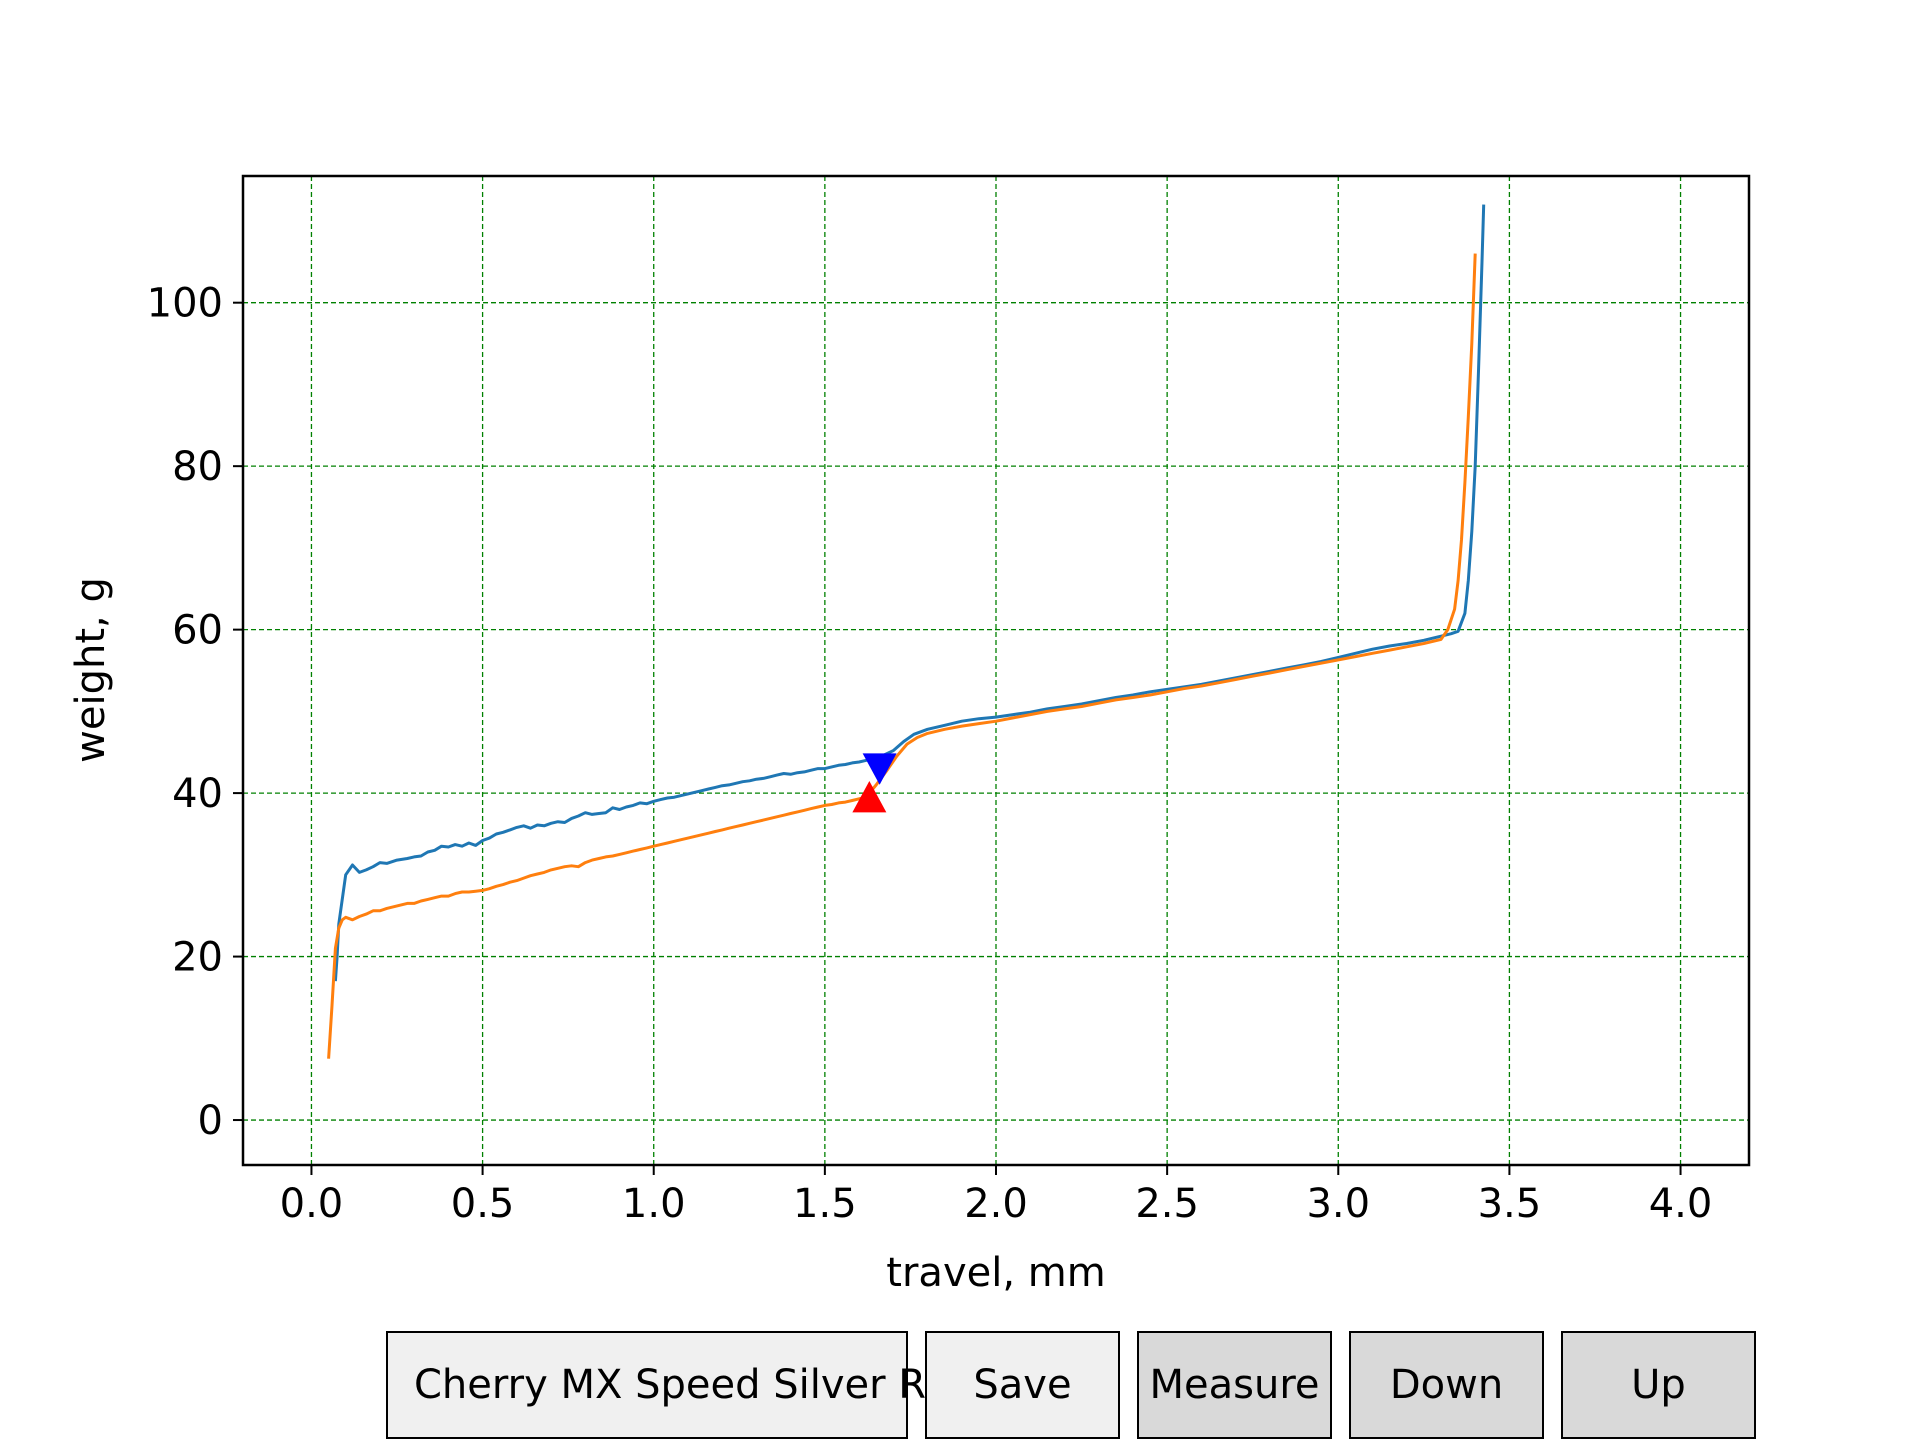 The width and height of the screenshot is (1920, 1440). I want to click on release-marker, so click(869, 796).